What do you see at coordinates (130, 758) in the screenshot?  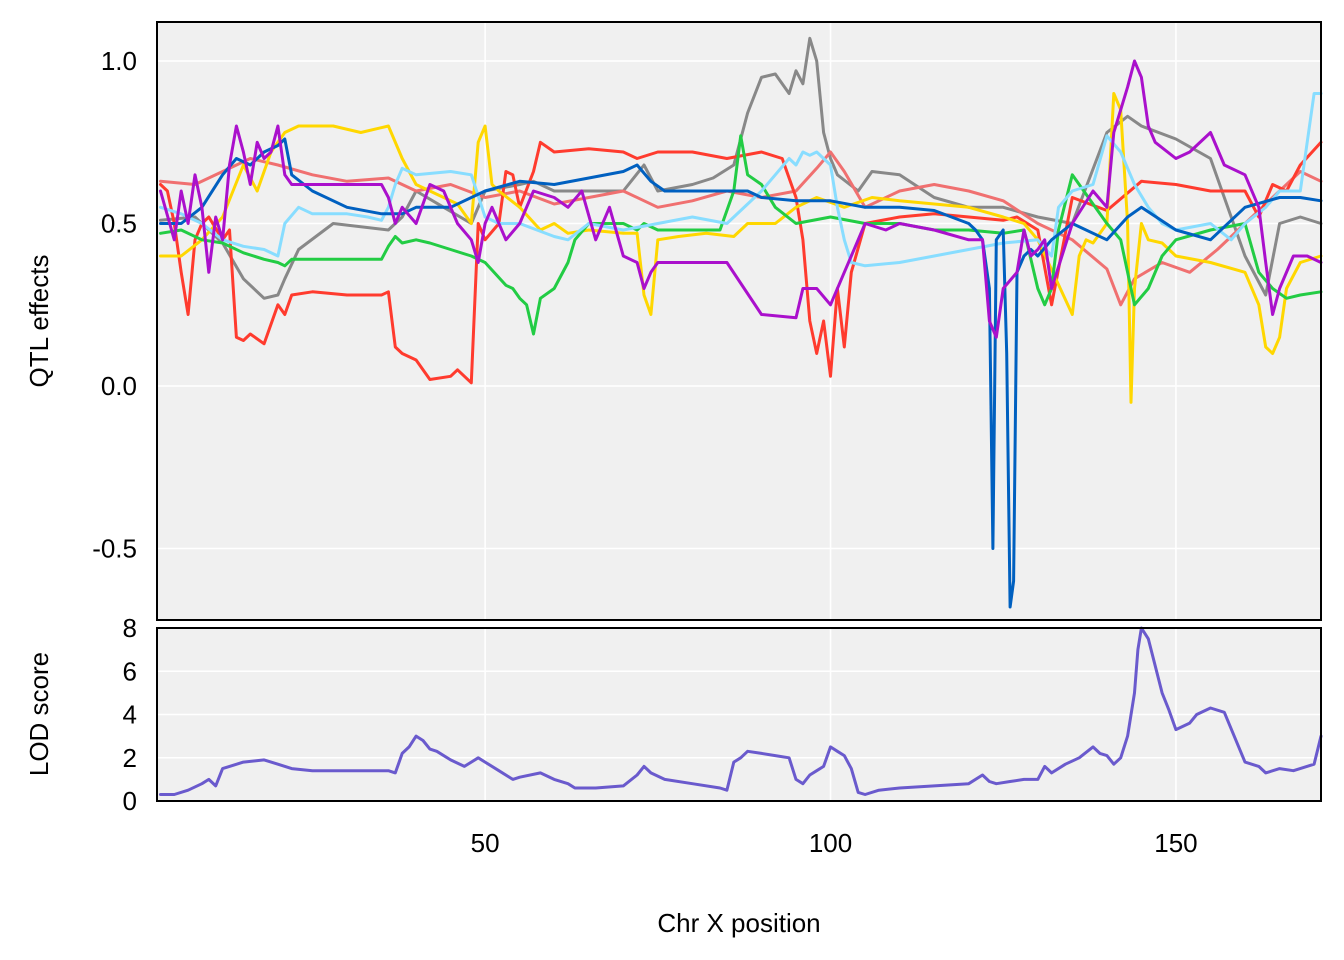 I see `lod-y-tick-label: 2` at bounding box center [130, 758].